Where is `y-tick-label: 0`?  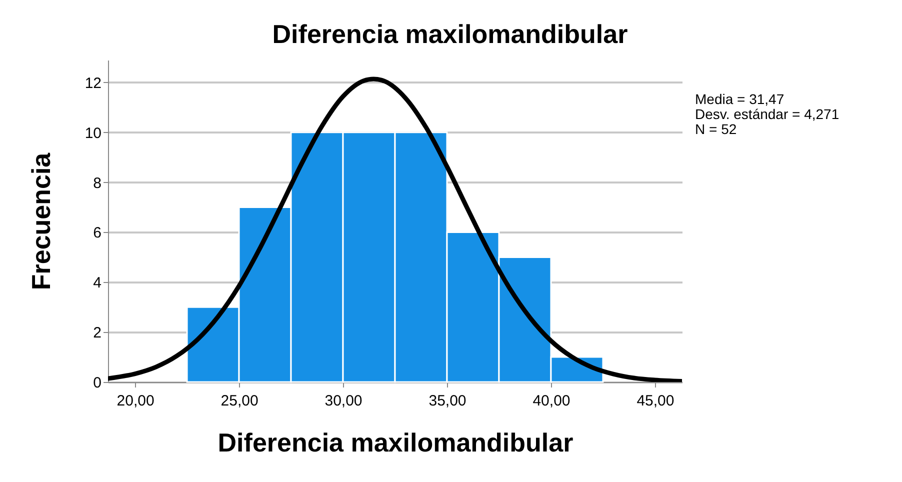 y-tick-label: 0 is located at coordinates (97, 383).